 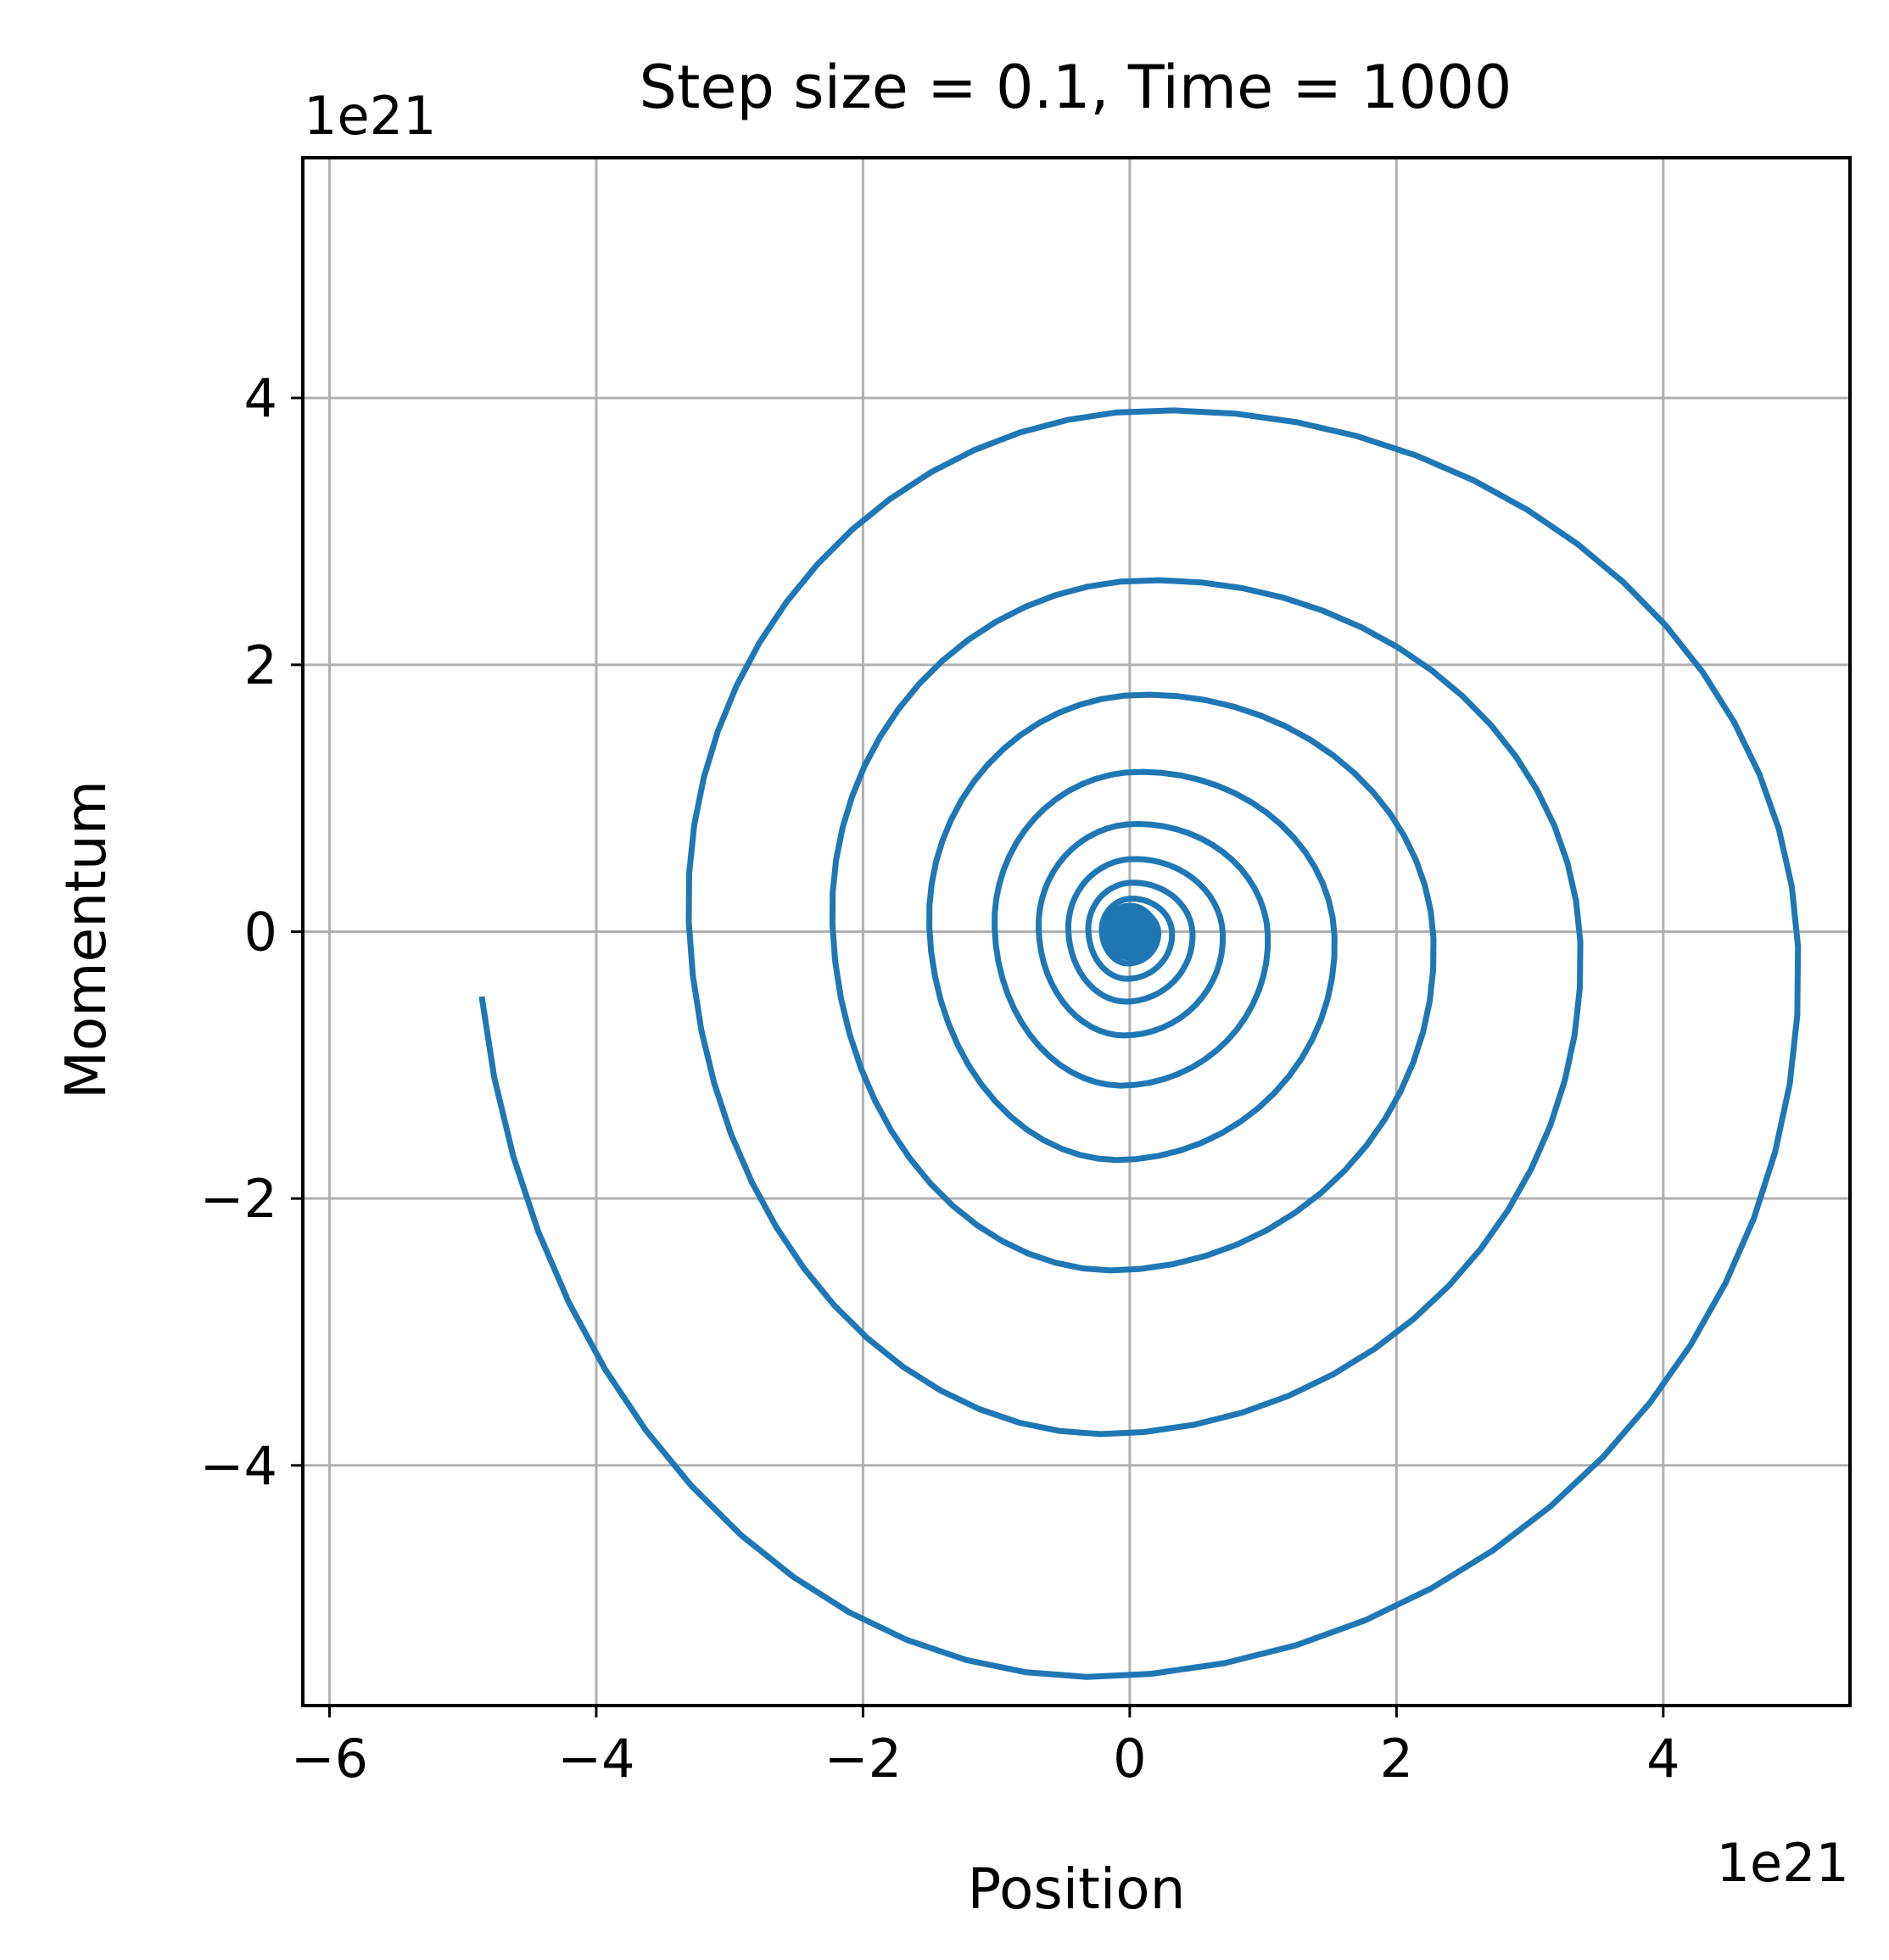 What do you see at coordinates (1662, 1759) in the screenshot?
I see `x-tick-label: 4` at bounding box center [1662, 1759].